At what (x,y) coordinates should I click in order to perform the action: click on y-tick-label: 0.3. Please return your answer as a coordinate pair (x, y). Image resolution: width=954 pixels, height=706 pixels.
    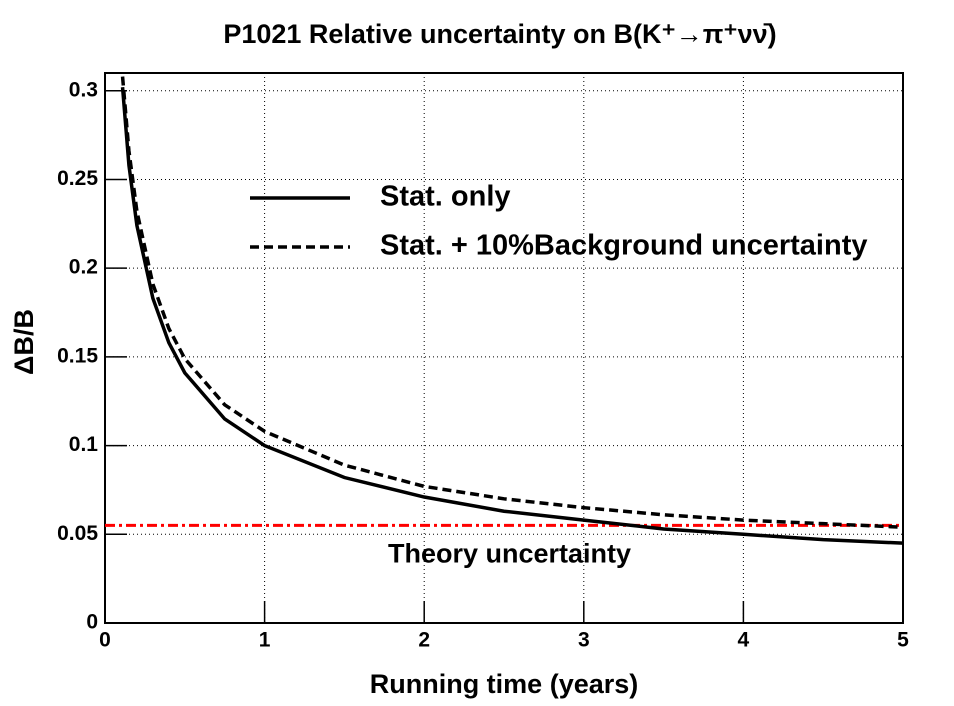
    Looking at the image, I should click on (83, 89).